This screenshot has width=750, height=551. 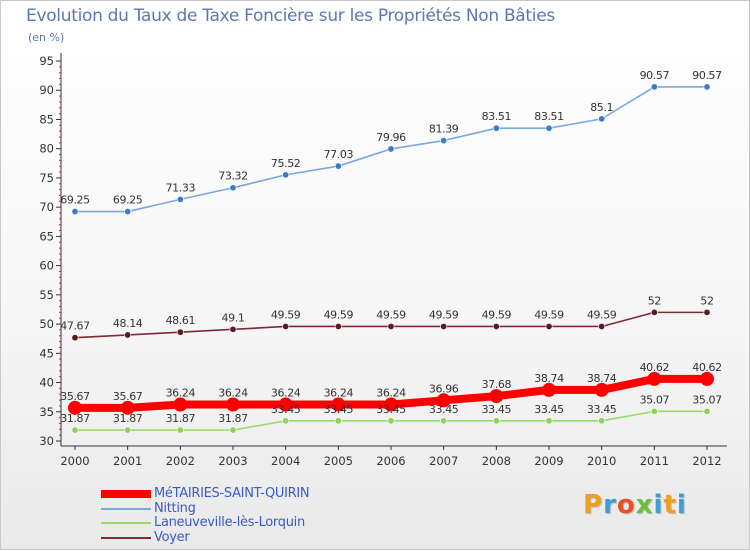 What do you see at coordinates (339, 154) in the screenshot?
I see `data-label-1: 77.03` at bounding box center [339, 154].